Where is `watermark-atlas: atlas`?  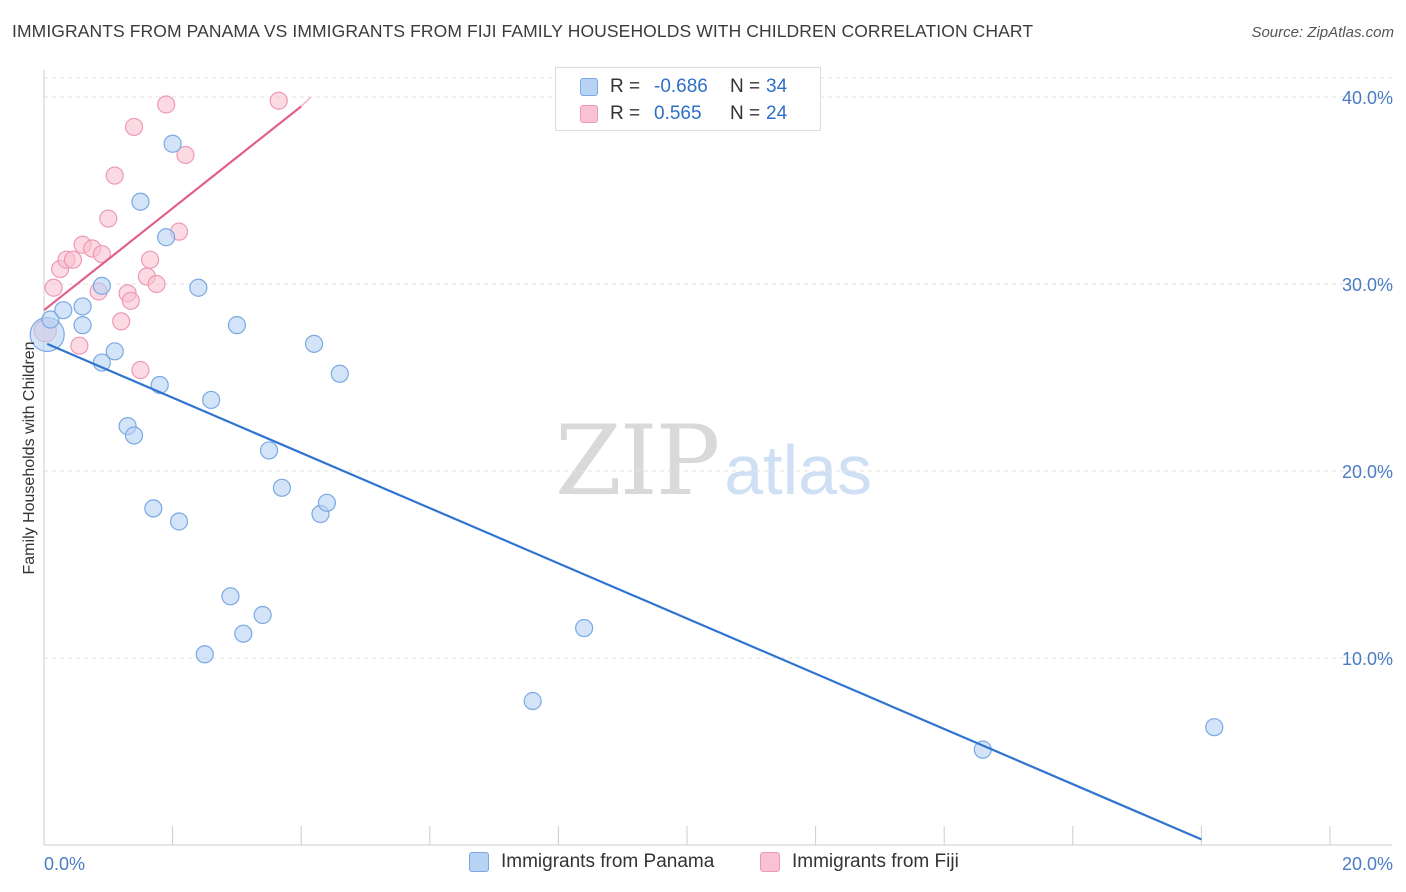
watermark-atlas: atlas is located at coordinates (798, 470).